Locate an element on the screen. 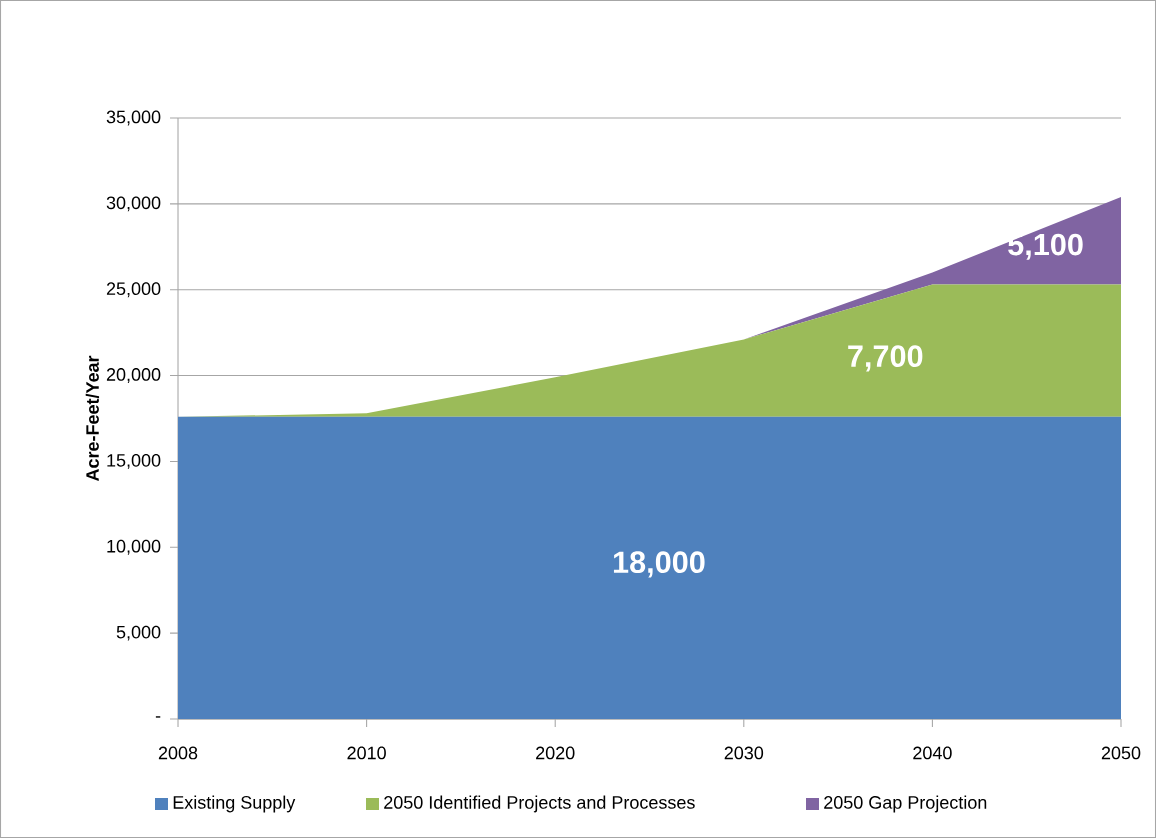  y-tick-label: 5,000 is located at coordinates (138, 633).